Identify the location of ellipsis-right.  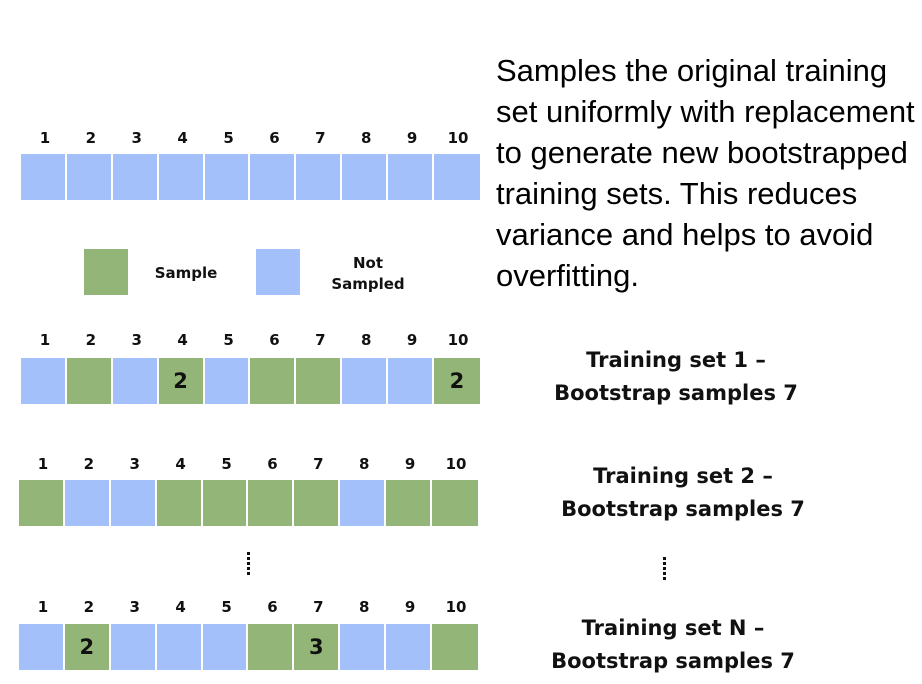
(665, 568).